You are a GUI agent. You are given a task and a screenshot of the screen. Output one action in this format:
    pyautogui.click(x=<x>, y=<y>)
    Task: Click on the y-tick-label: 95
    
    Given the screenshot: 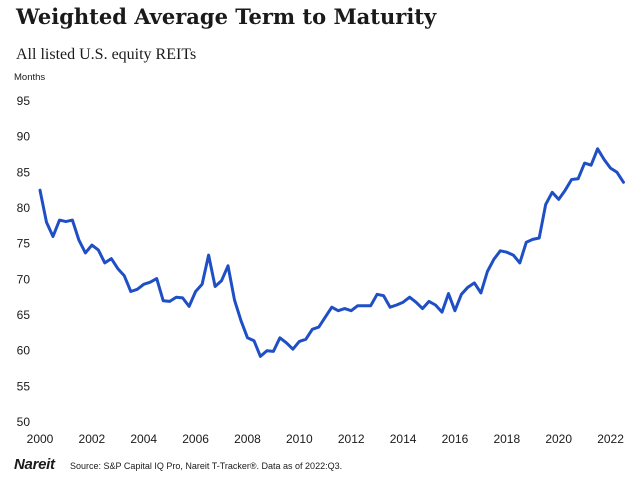 What is the action you would take?
    pyautogui.click(x=24, y=101)
    